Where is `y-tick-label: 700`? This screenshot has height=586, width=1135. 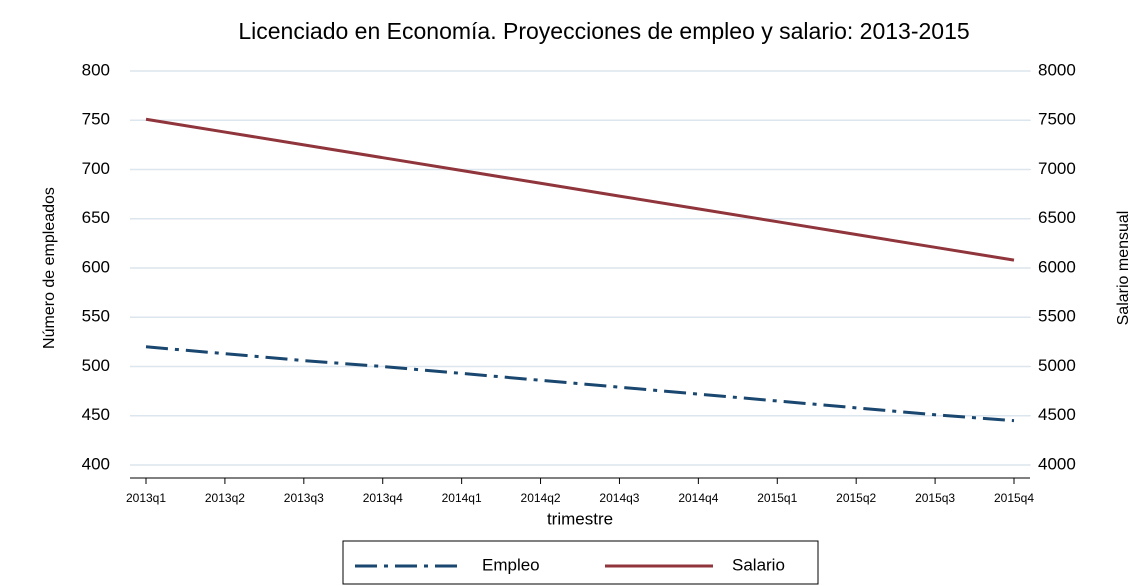 y-tick-label: 700 is located at coordinates (96, 168).